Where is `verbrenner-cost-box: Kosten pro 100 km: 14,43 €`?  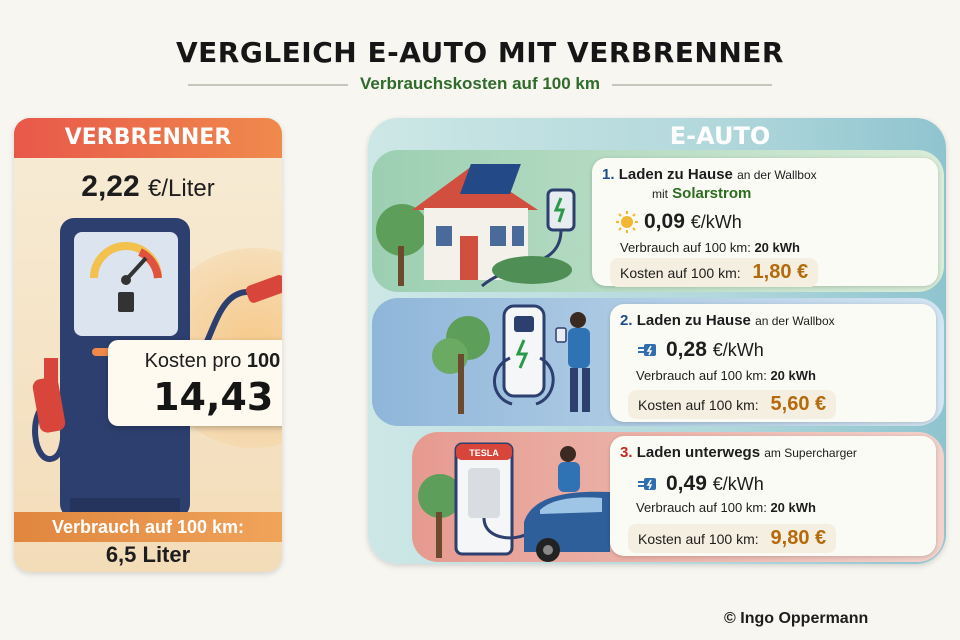 verbrenner-cost-box: Kosten pro 100 km: 14,43 € is located at coordinates (195, 383).